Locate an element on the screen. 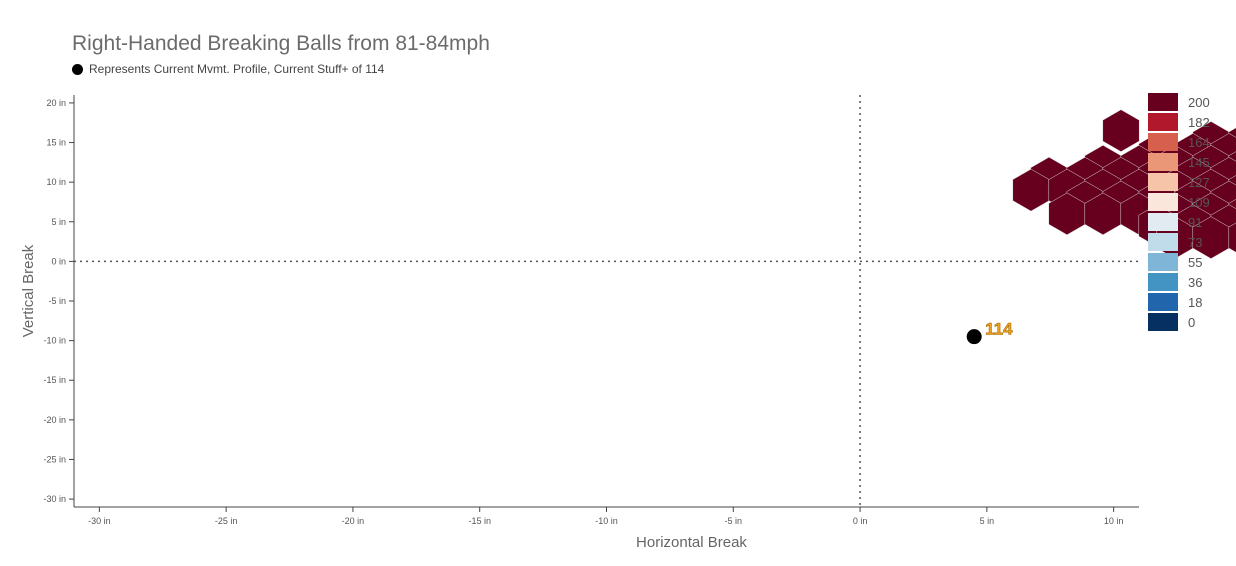 The width and height of the screenshot is (1236, 566). y-tick-label: -10 in is located at coordinates (54, 341).